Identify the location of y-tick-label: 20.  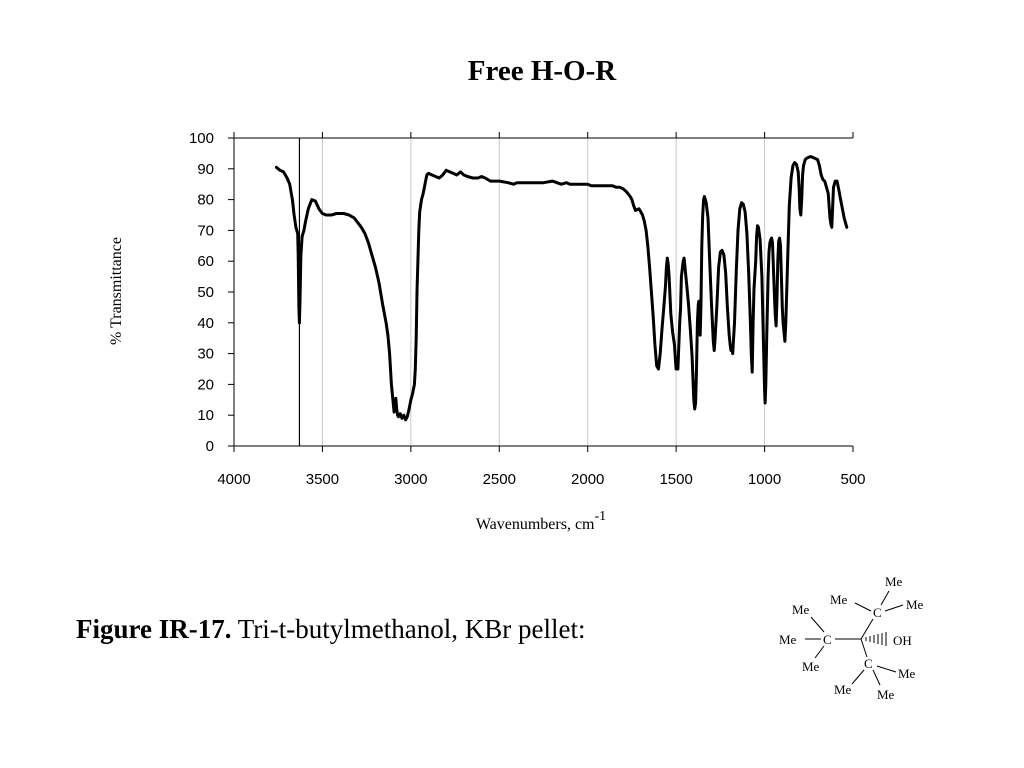
(205, 384).